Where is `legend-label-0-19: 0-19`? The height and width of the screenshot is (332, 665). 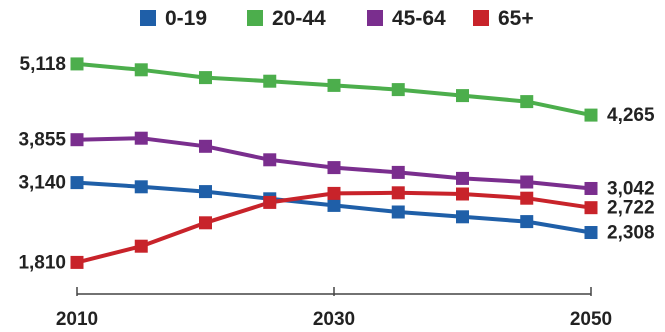
legend-label-0-19: 0-19 is located at coordinates (186, 18).